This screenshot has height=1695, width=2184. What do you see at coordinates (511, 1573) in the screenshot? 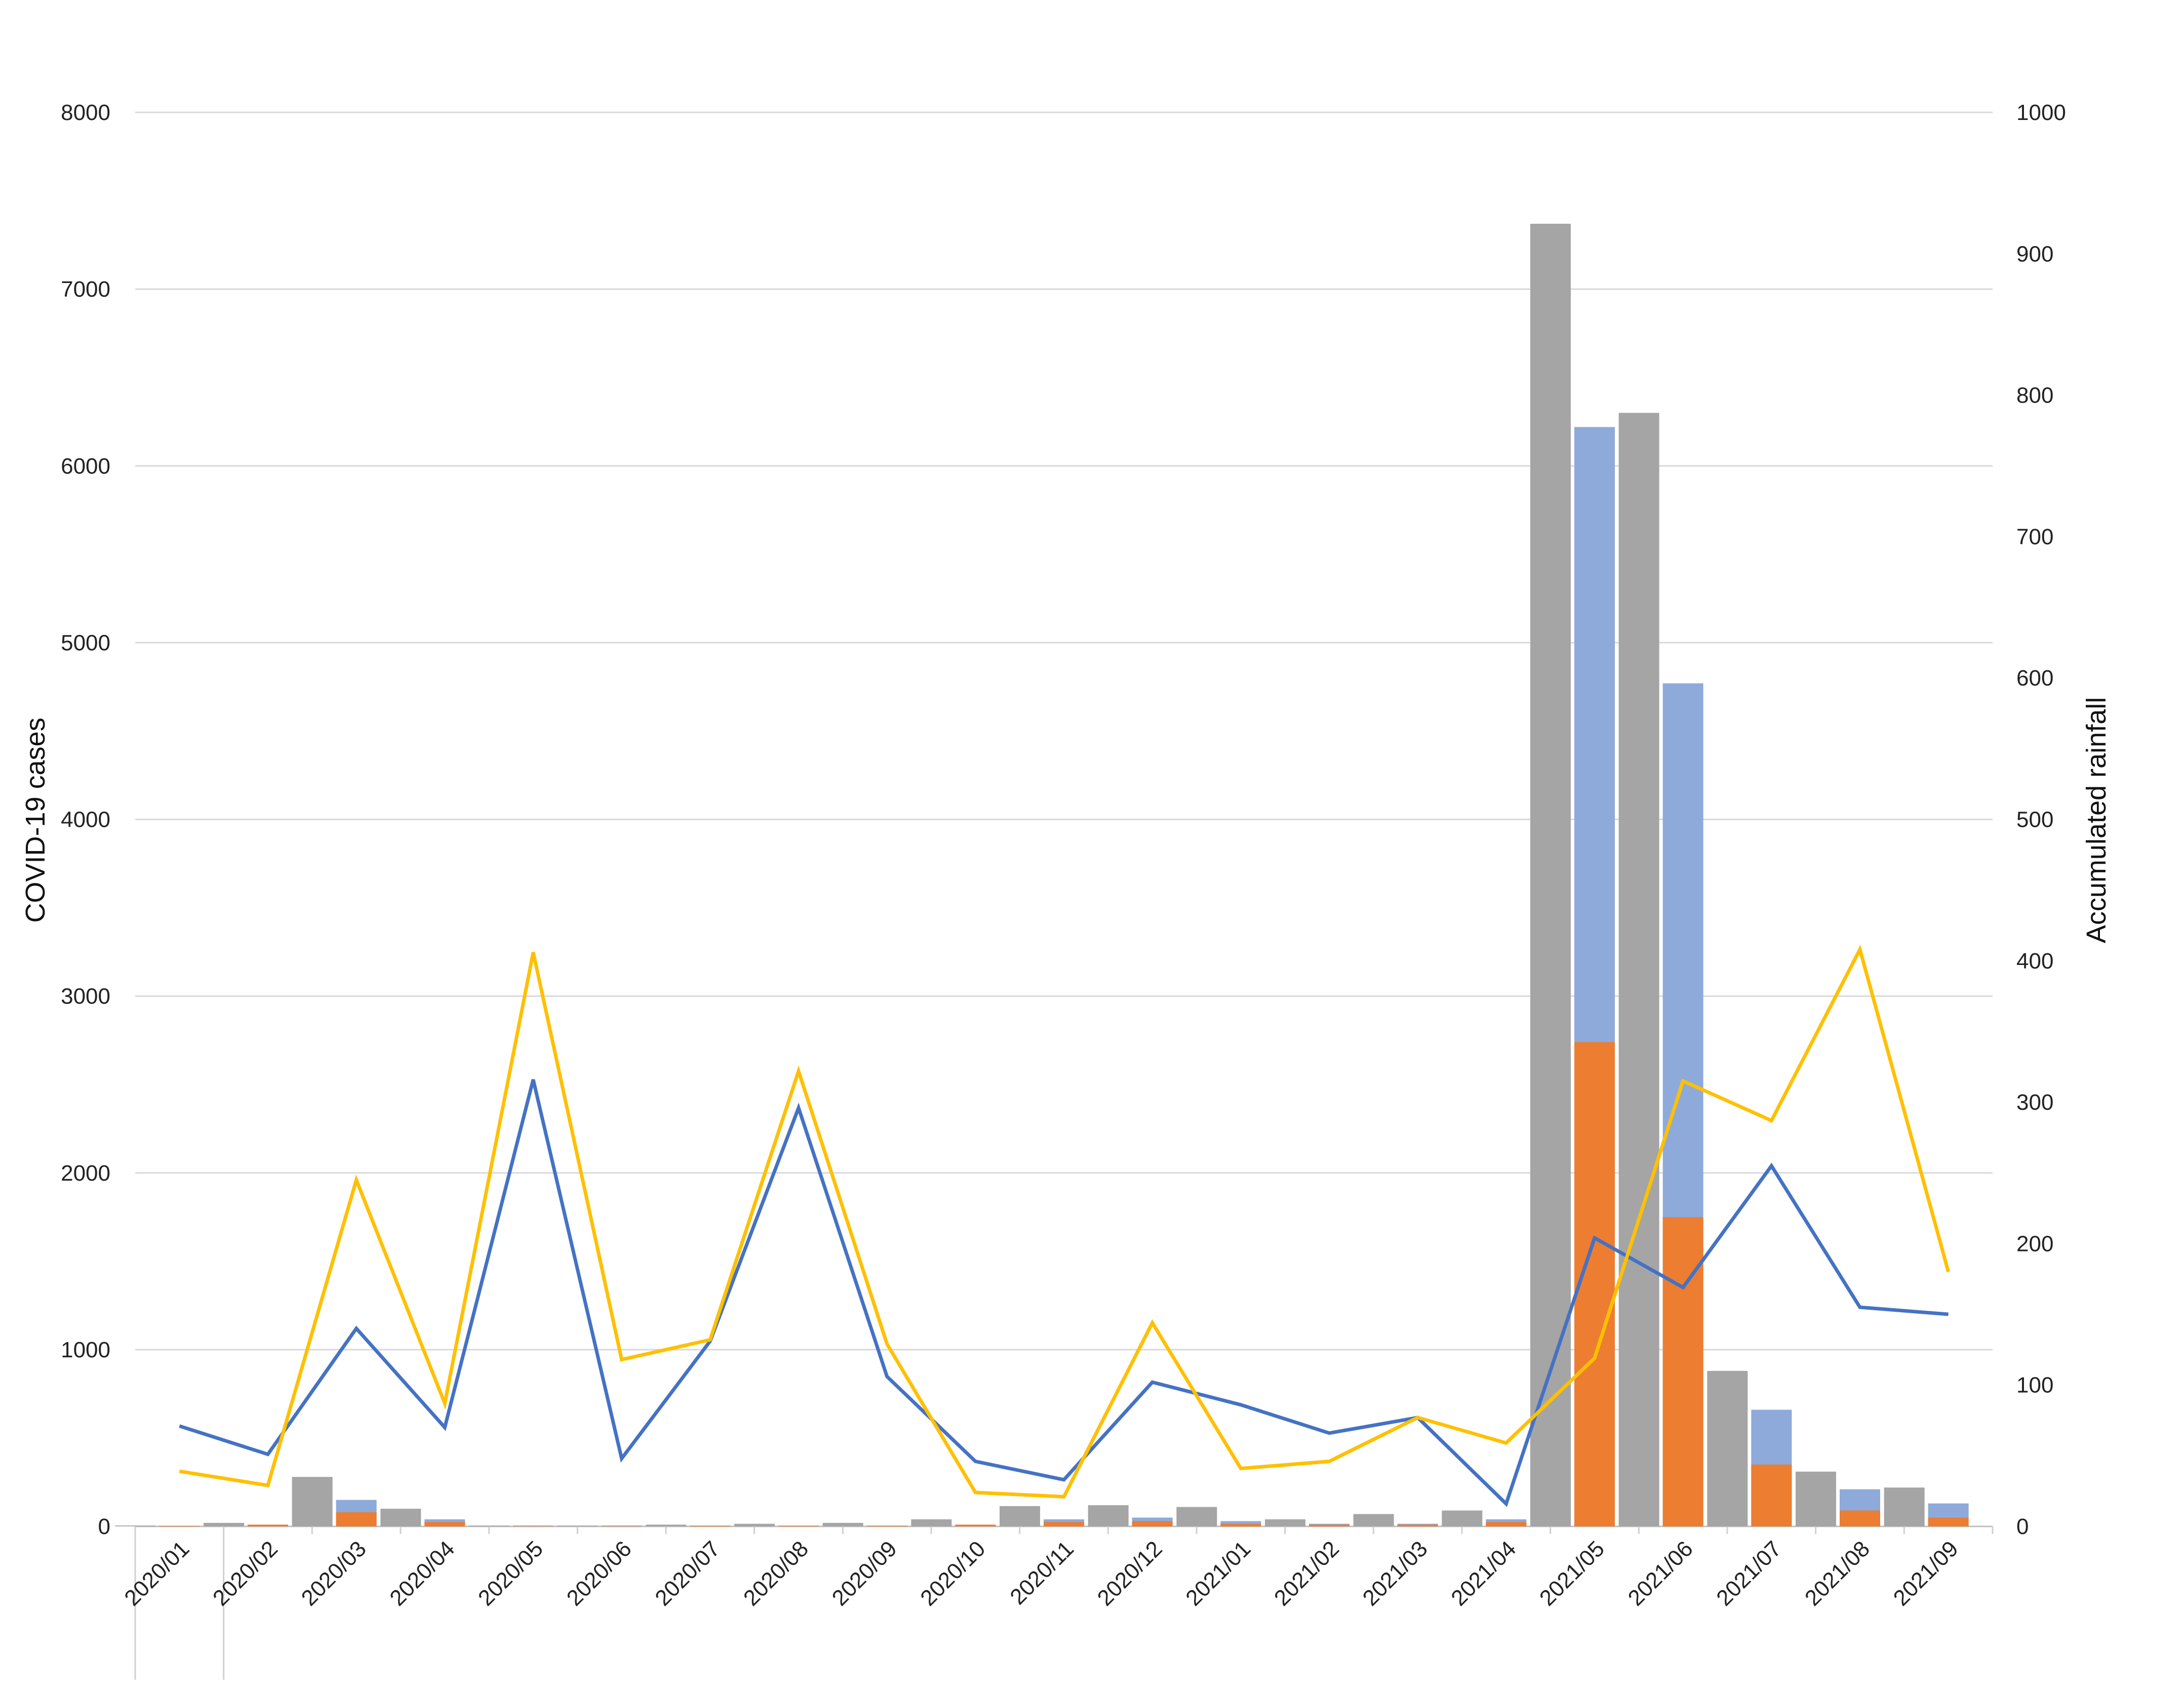
I see `x-tick-label: 2020/05` at bounding box center [511, 1573].